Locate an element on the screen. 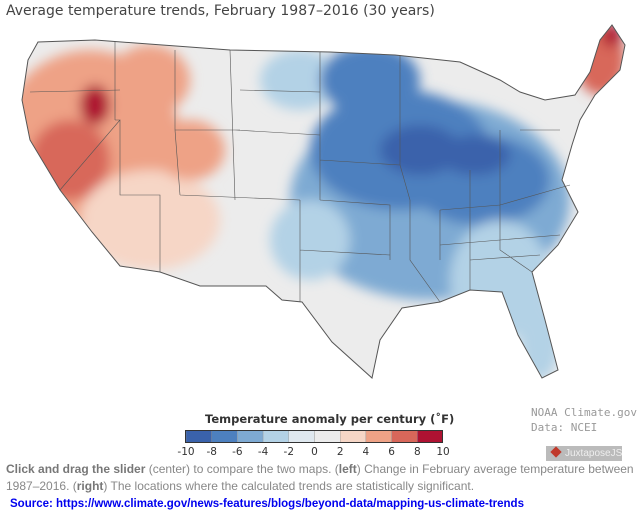 The width and height of the screenshot is (639, 527). credit-noaa: NOAA Climate.gov is located at coordinates (584, 412).